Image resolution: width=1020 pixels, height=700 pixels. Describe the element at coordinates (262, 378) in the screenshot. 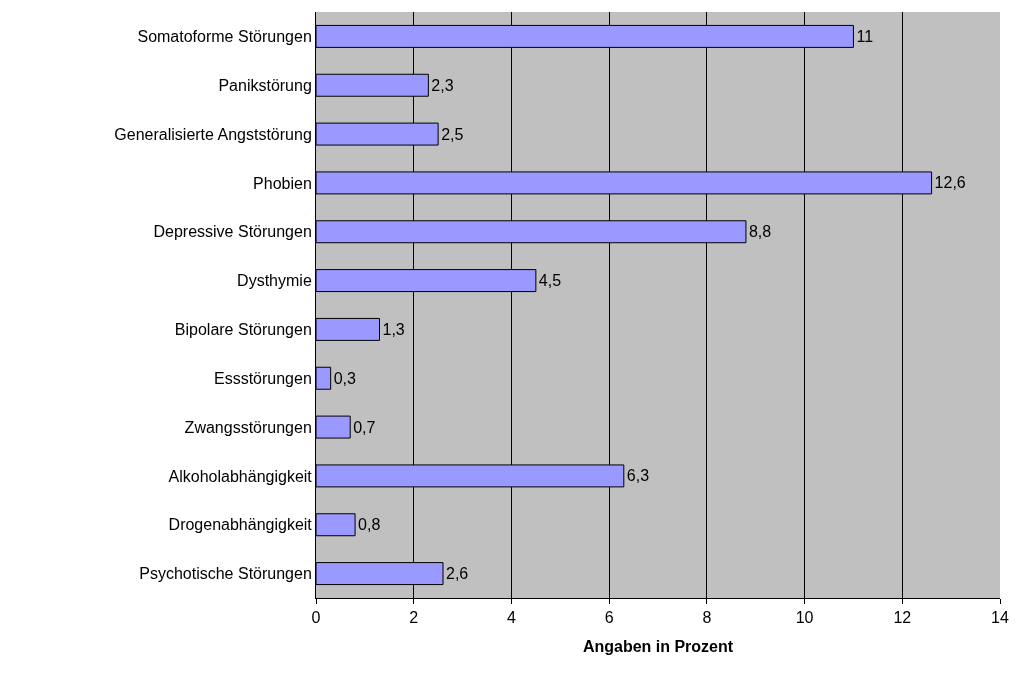

I see `y-tick-label: Essstörungen` at that location.